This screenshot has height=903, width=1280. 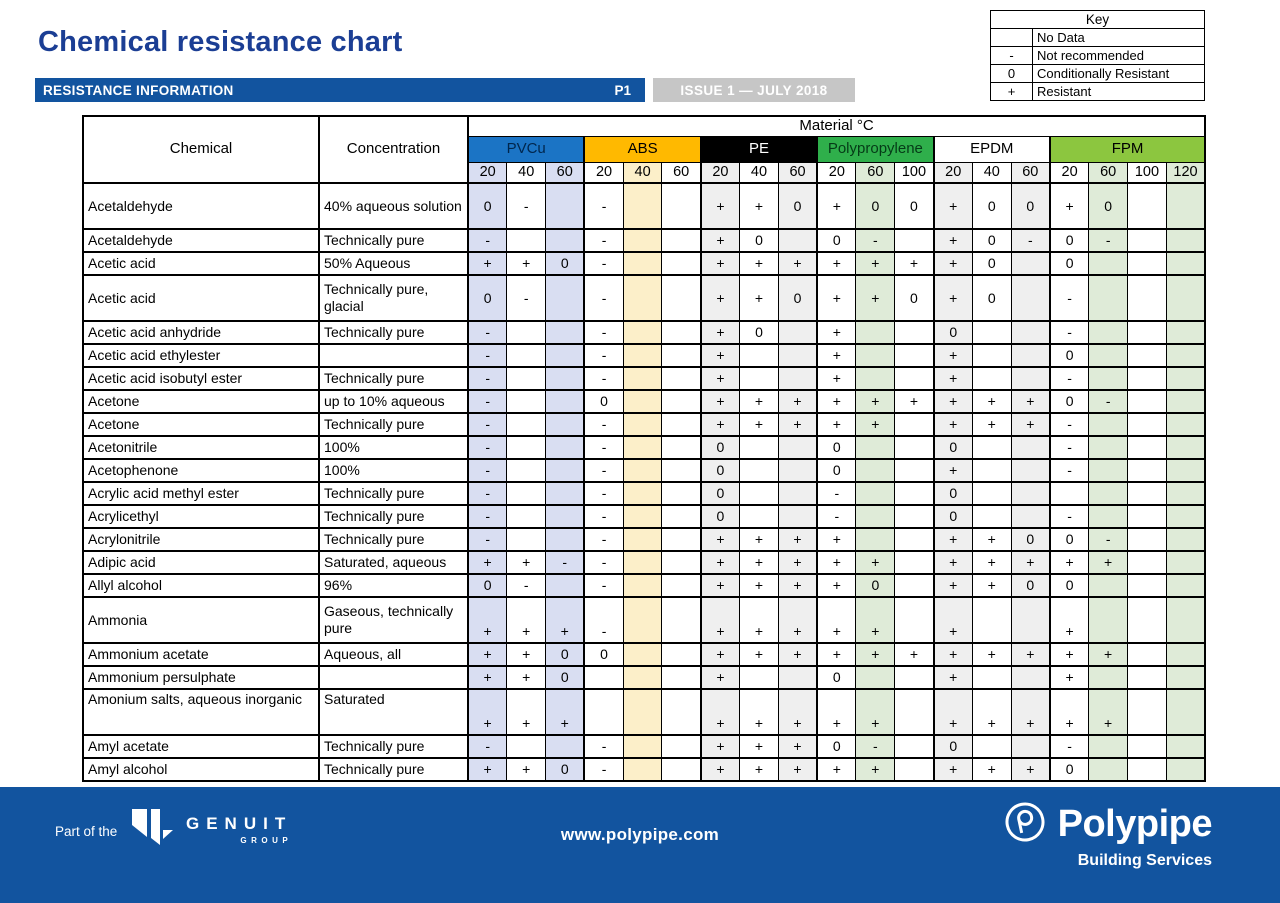 What do you see at coordinates (201, 402) in the screenshot?
I see `chemical-name: Acetone` at bounding box center [201, 402].